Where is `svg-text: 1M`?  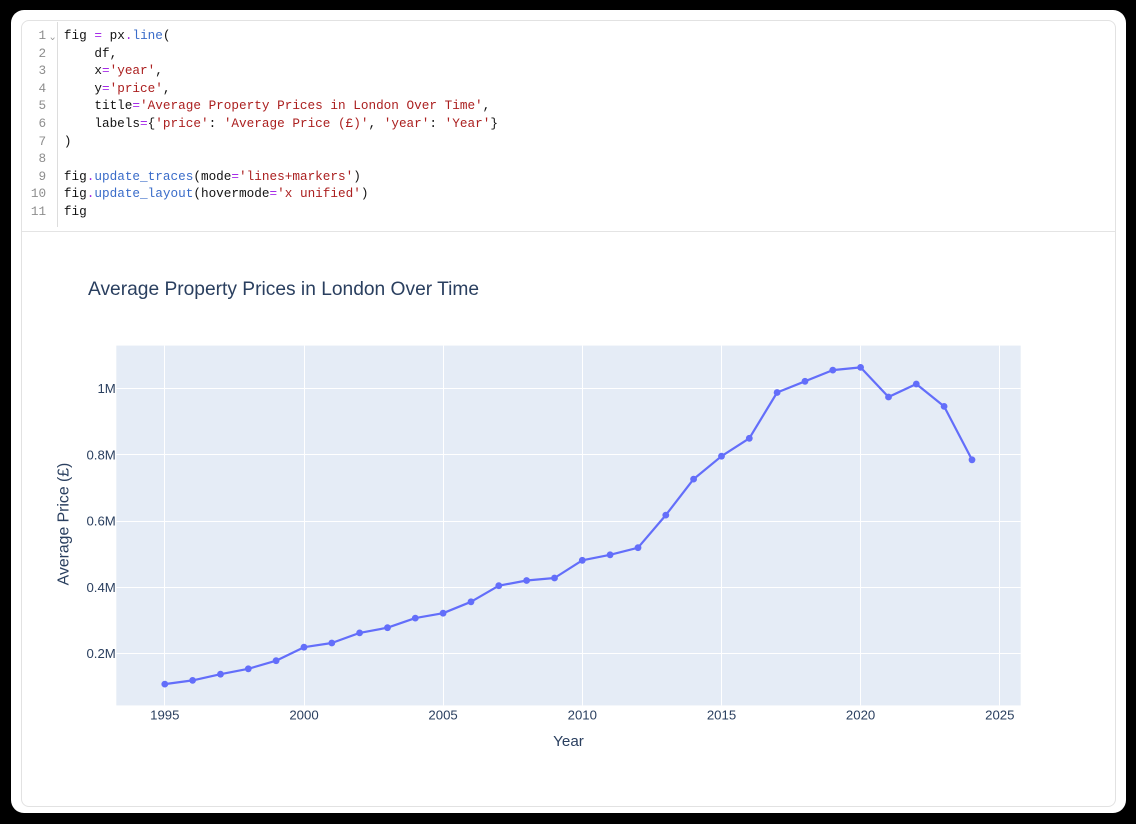 svg-text: 1M is located at coordinates (106, 388).